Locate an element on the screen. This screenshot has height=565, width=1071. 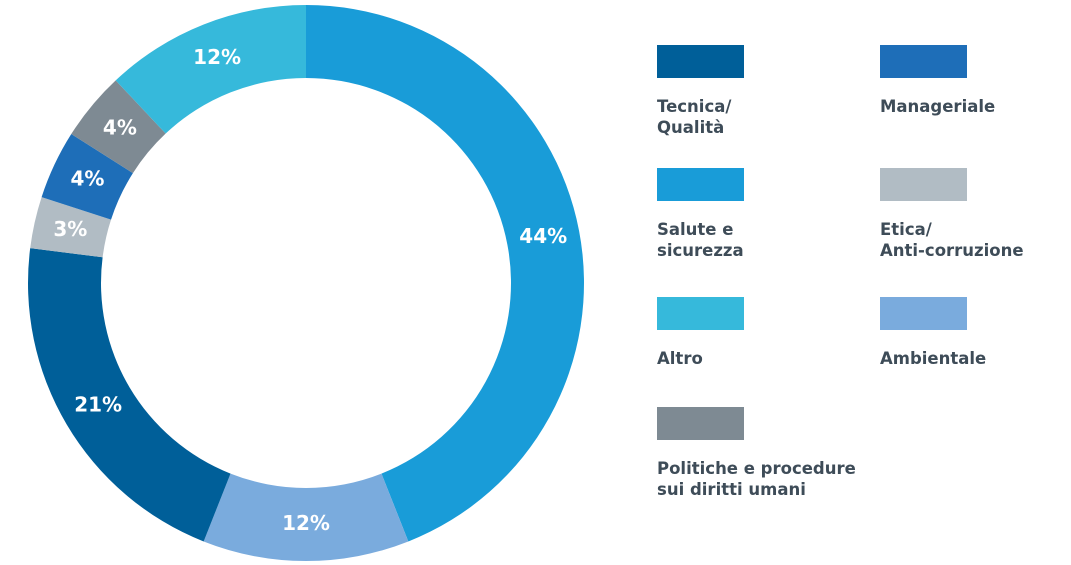
legend-item: Manageriale is located at coordinates (975, 81).